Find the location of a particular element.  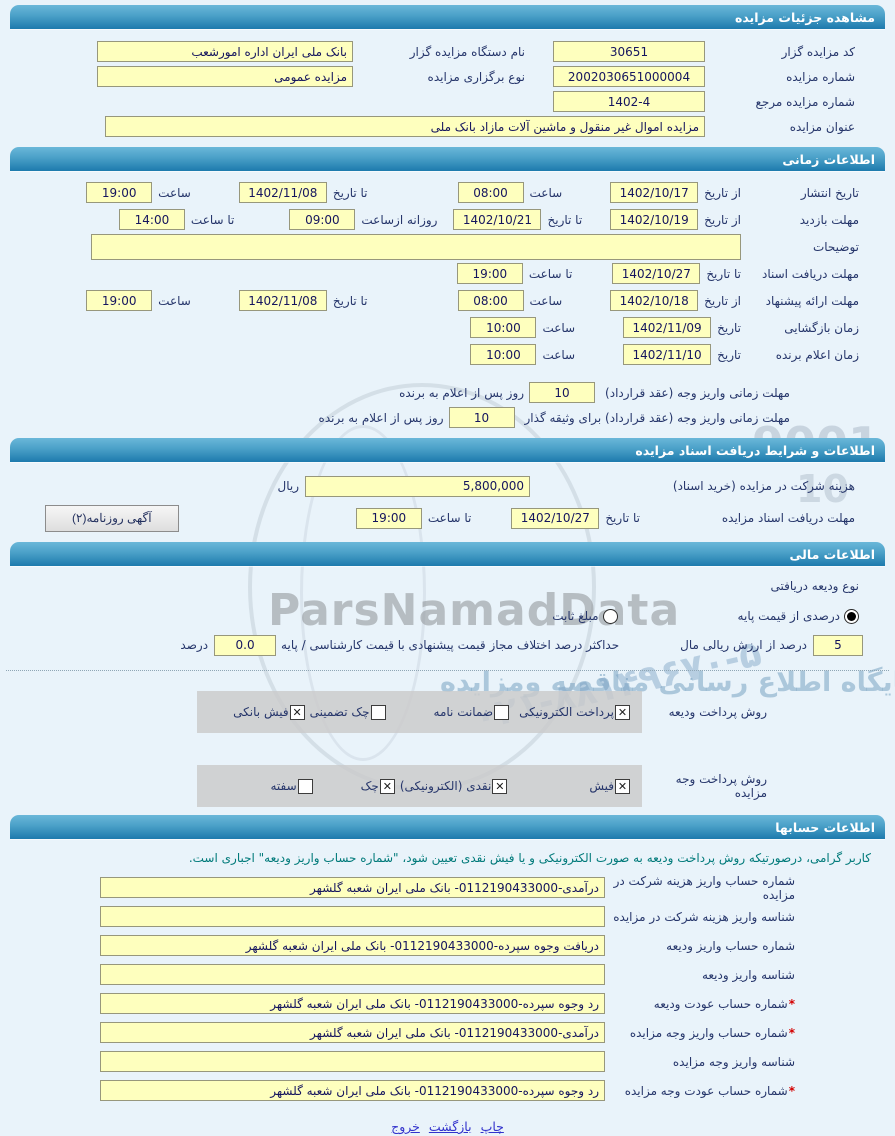

auction-payment-method-label: روش پرداخت وجه مزایده is located at coordinates (721, 786).